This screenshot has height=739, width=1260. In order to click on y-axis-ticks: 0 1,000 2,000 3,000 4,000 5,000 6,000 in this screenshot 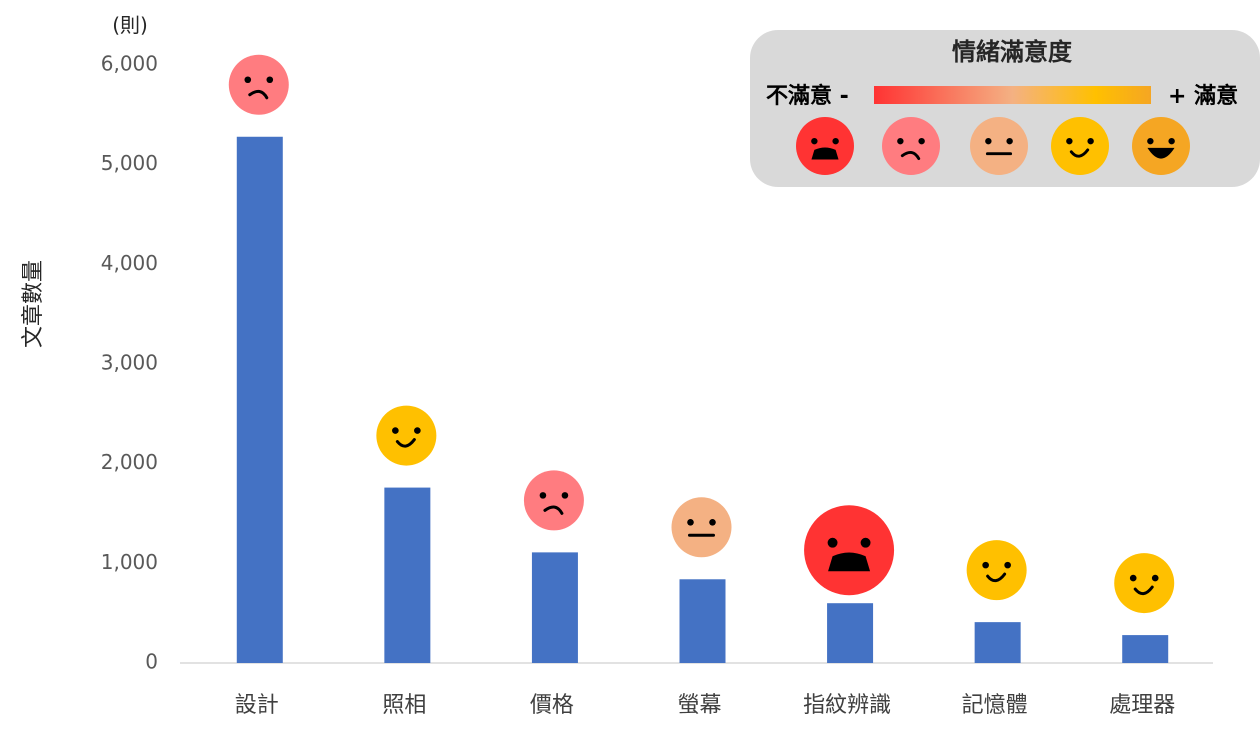, I will do `click(129, 363)`.